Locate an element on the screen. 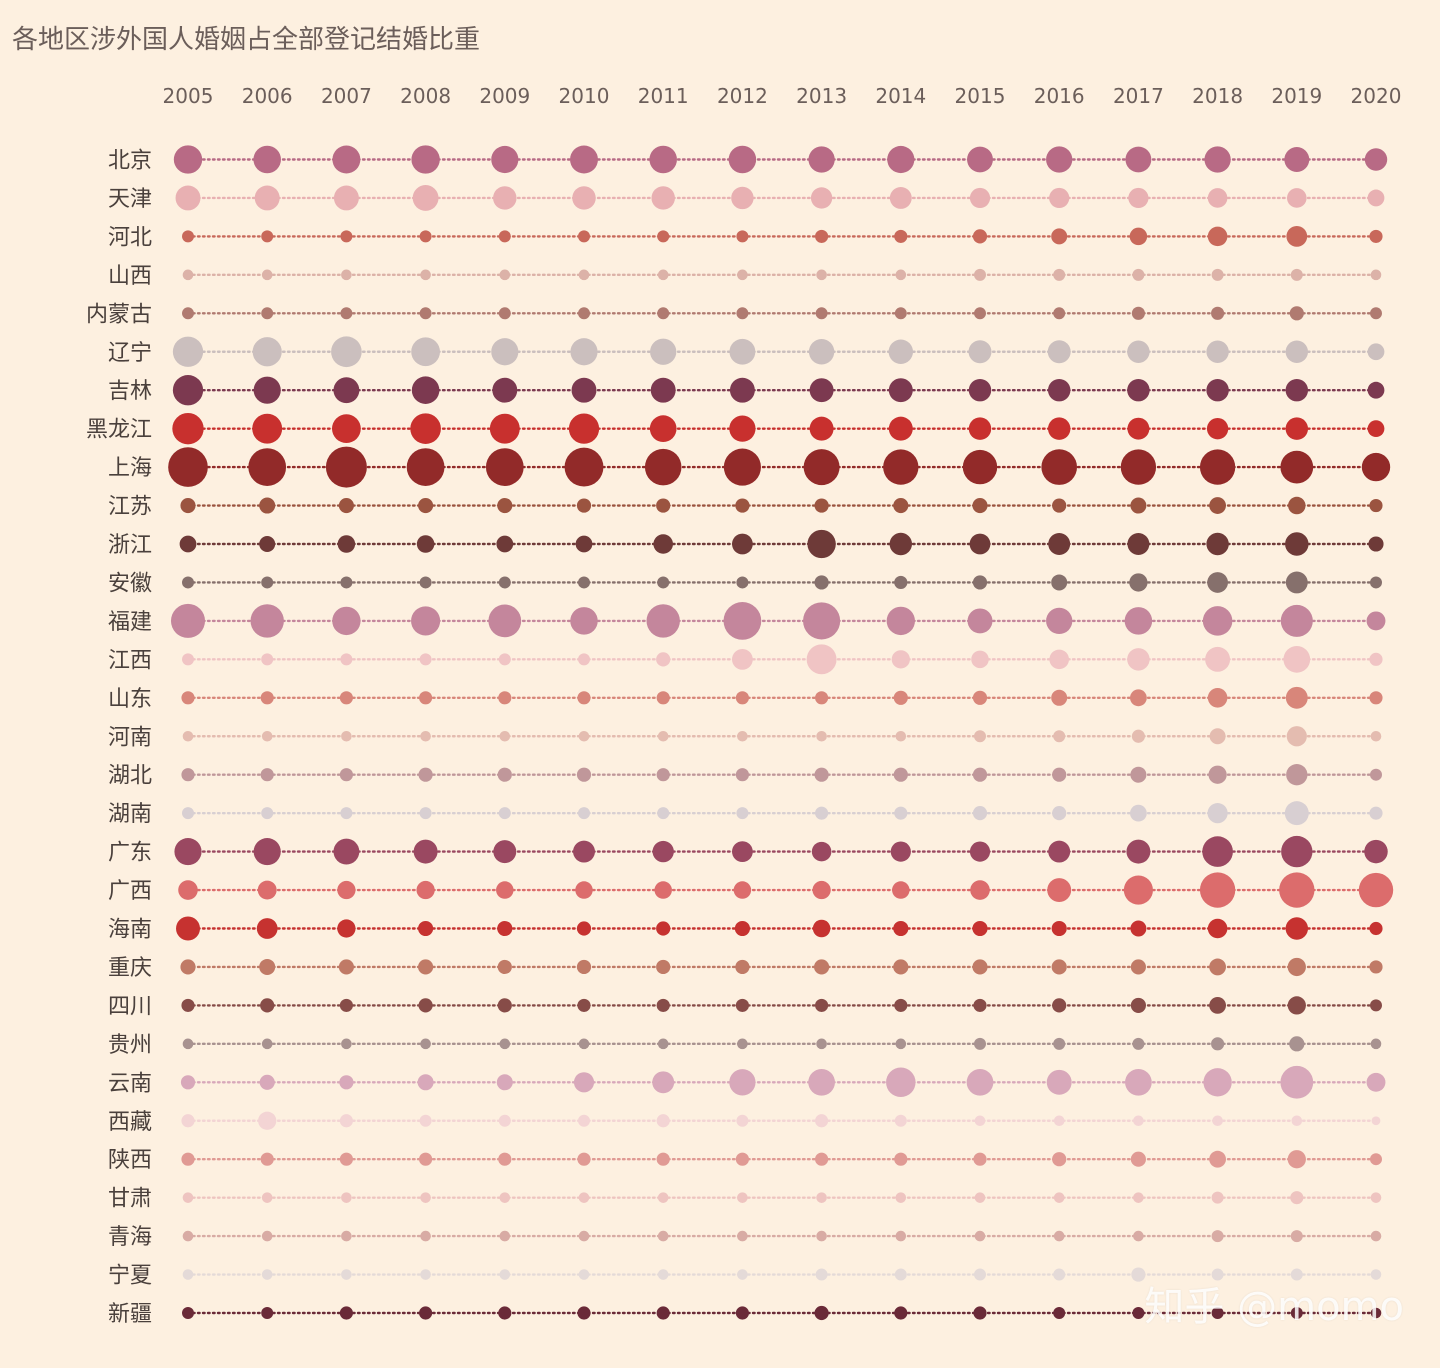 The image size is (1440, 1368). bubble-河南-2015 is located at coordinates (980, 736).